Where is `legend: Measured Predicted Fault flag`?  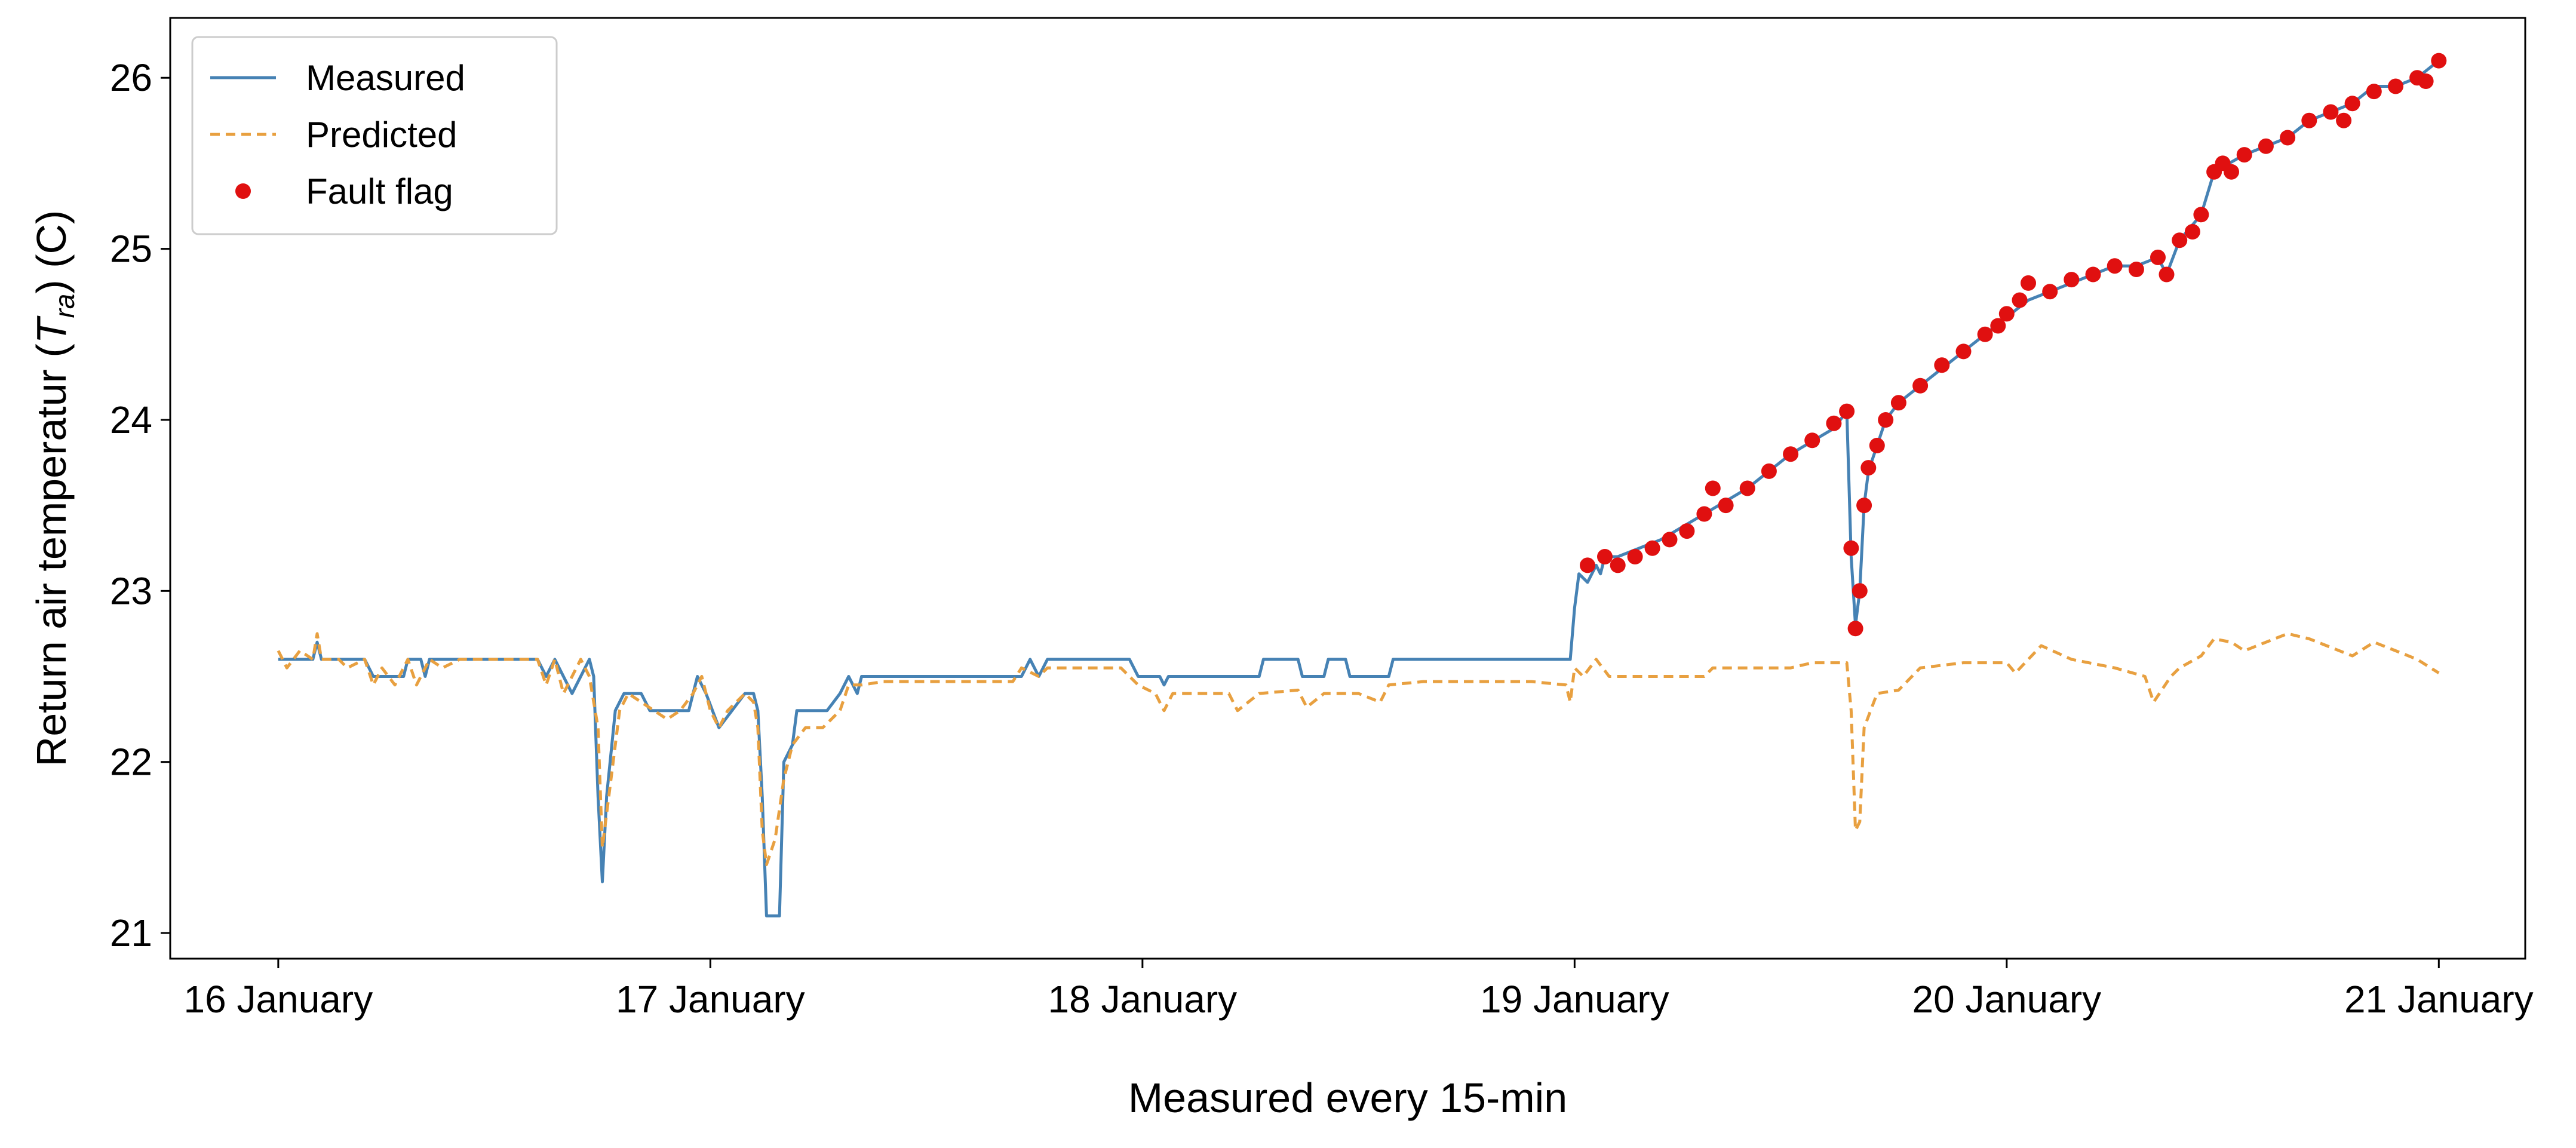 legend: Measured Predicted Fault flag is located at coordinates (374, 135).